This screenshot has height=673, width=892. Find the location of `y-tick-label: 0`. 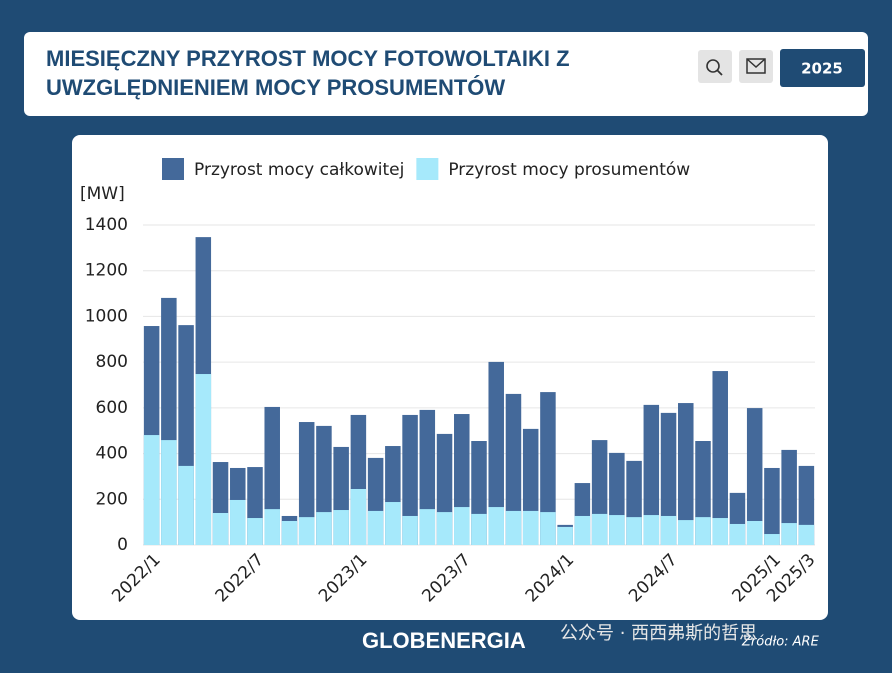

y-tick-label: 0 is located at coordinates (122, 545).